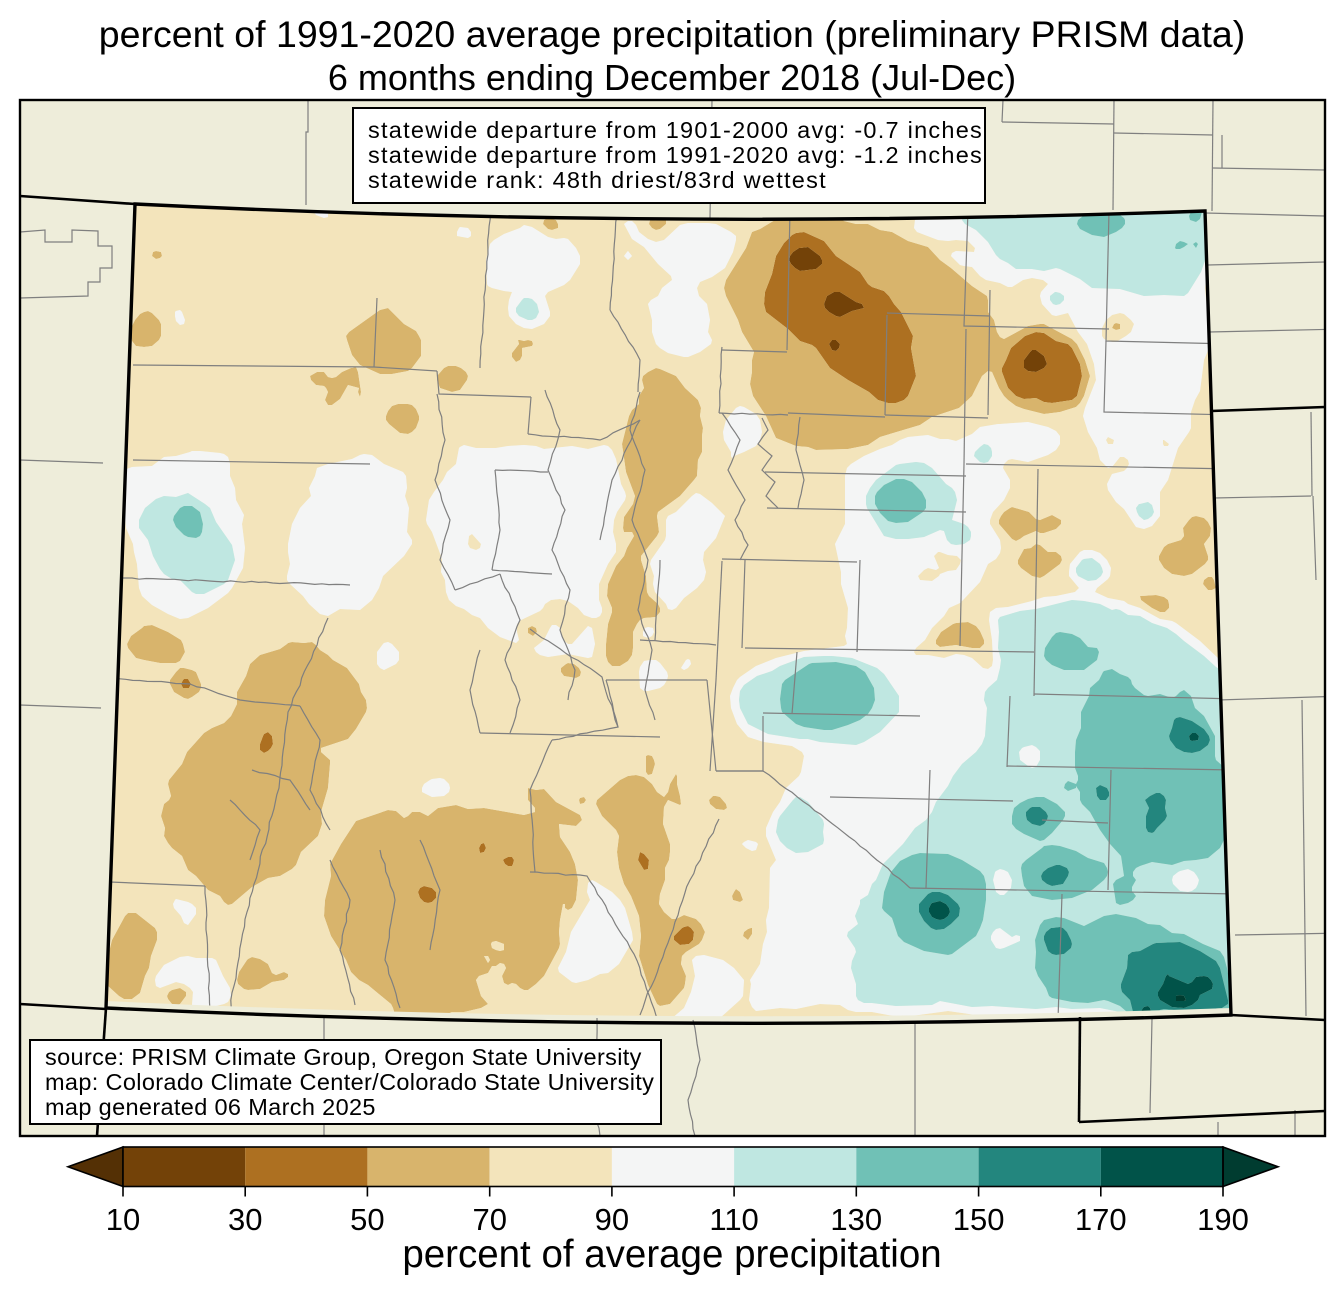 The height and width of the screenshot is (1299, 1344). I want to click on svg-text: 10, so click(123, 1219).